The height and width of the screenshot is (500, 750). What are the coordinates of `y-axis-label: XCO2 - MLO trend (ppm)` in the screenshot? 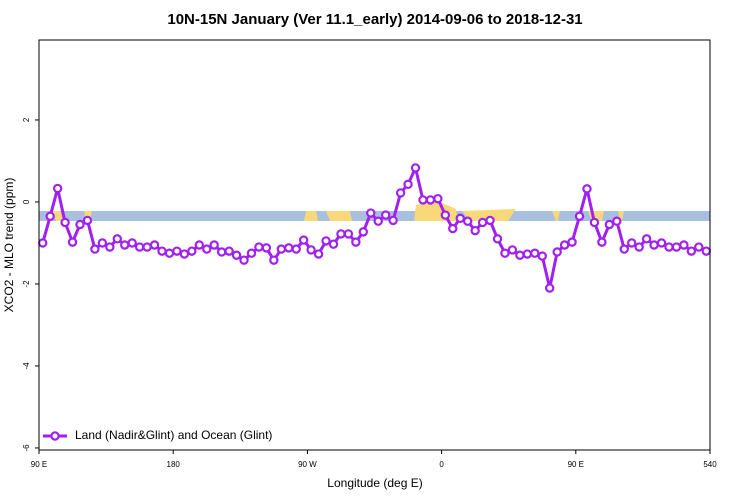 It's located at (9, 245).